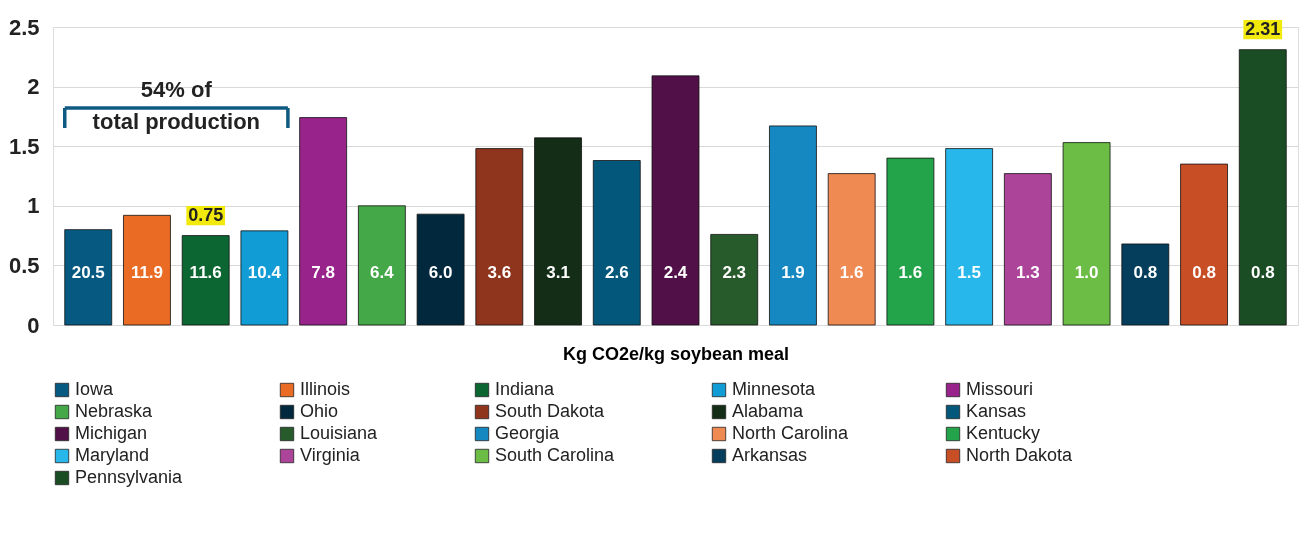  I want to click on annotation: 3.6, so click(499, 272).